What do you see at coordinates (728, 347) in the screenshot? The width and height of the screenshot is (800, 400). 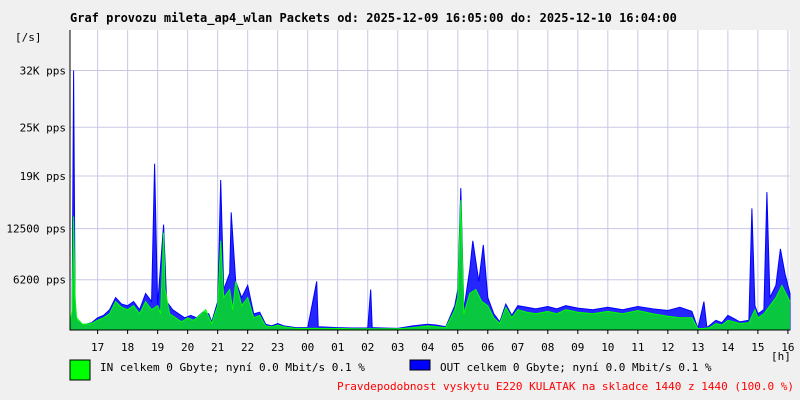 I see `x-tick-label: 14` at bounding box center [728, 347].